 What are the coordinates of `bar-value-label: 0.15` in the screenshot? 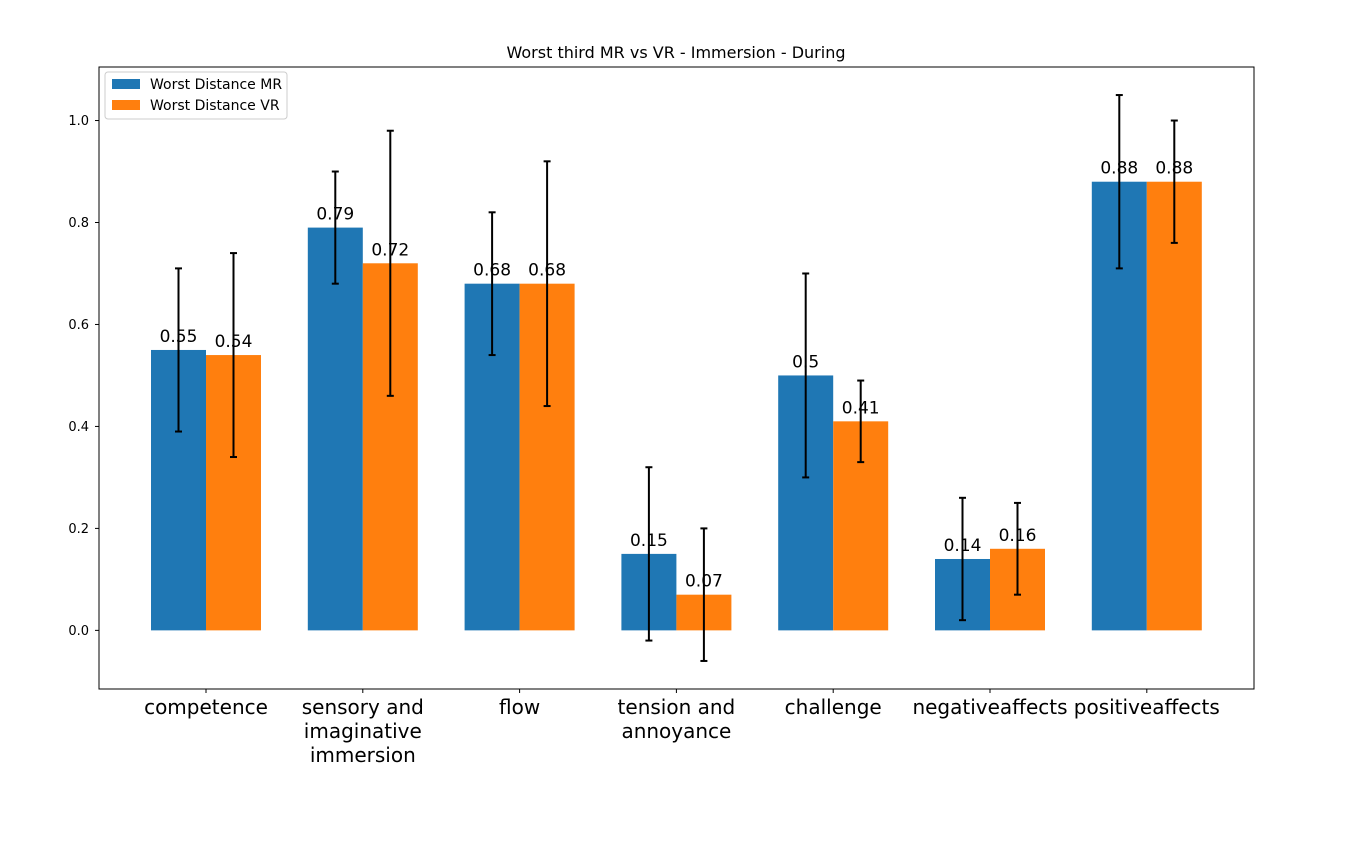 It's located at (649, 541).